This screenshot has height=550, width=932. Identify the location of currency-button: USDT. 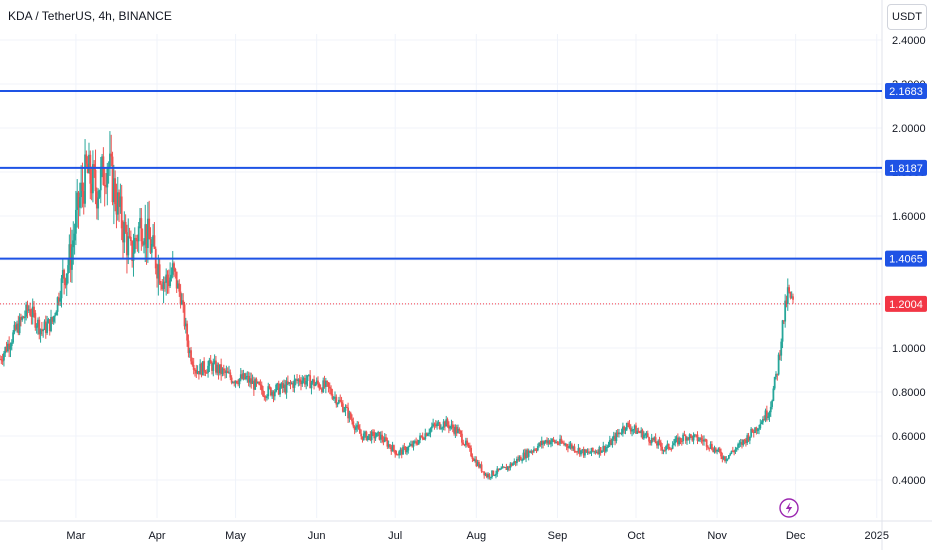
(907, 17).